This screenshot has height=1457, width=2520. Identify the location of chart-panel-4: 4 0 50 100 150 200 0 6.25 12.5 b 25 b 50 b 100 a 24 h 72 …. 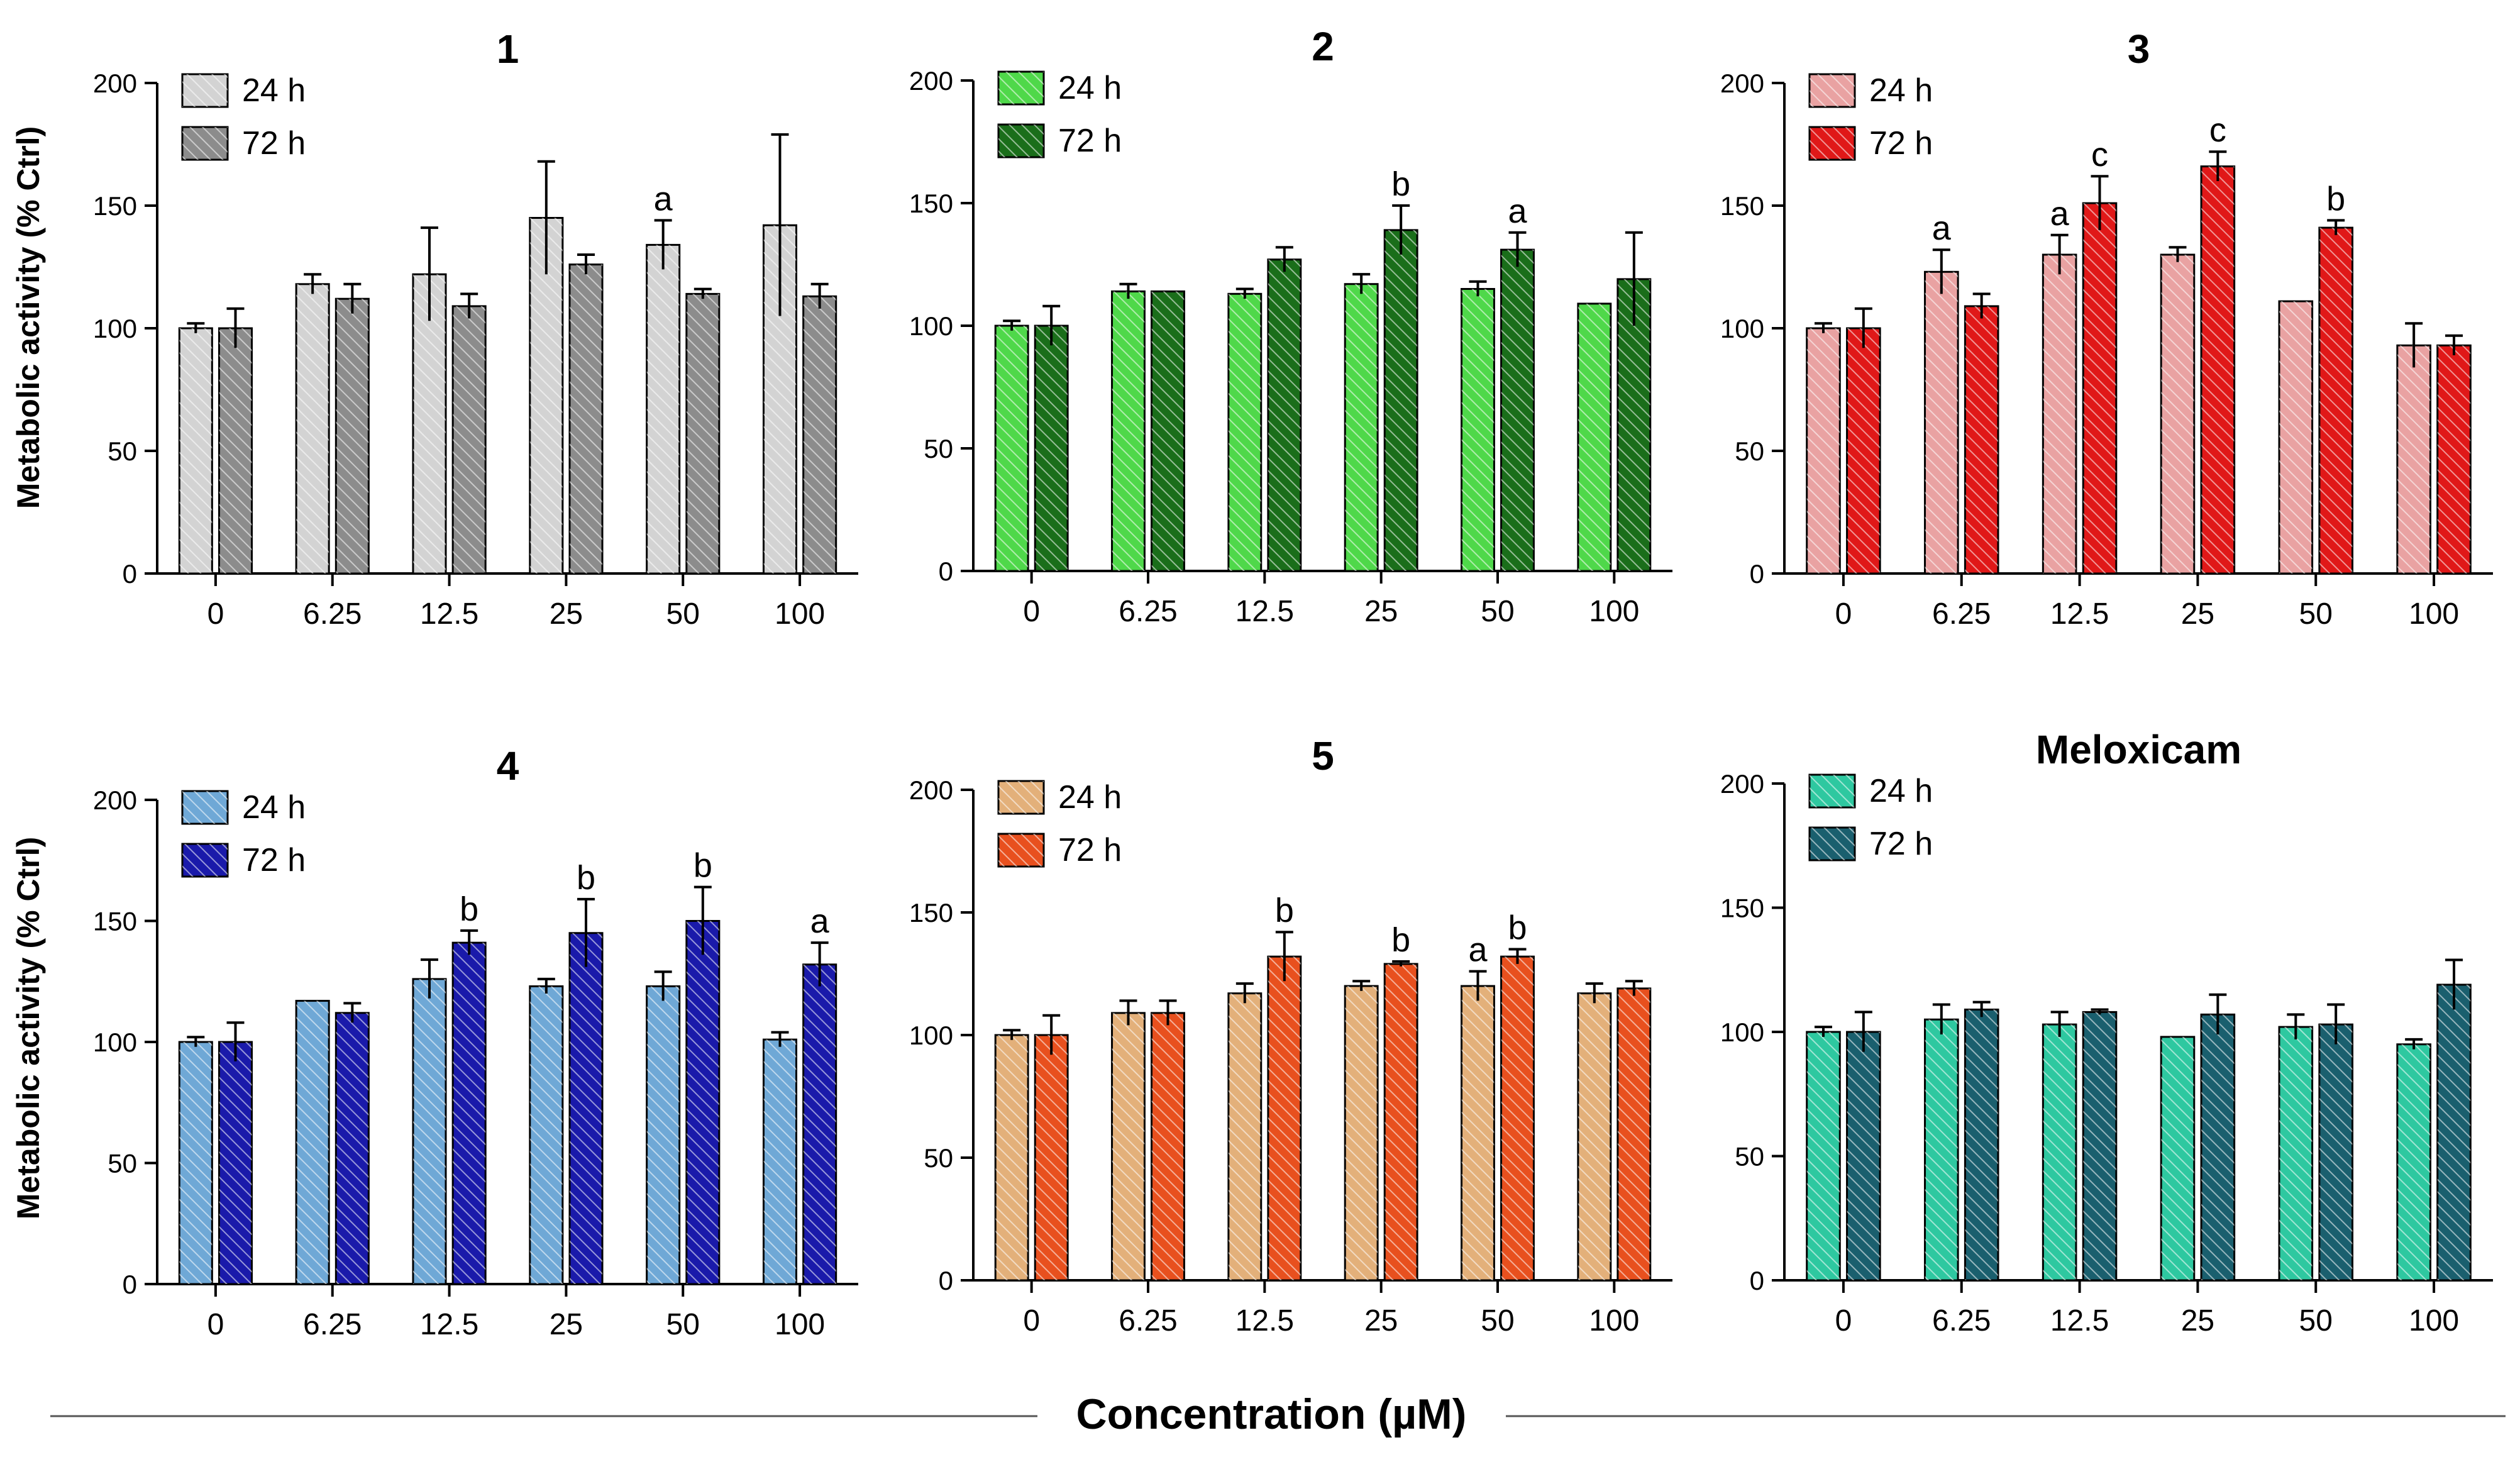
(475, 1042).